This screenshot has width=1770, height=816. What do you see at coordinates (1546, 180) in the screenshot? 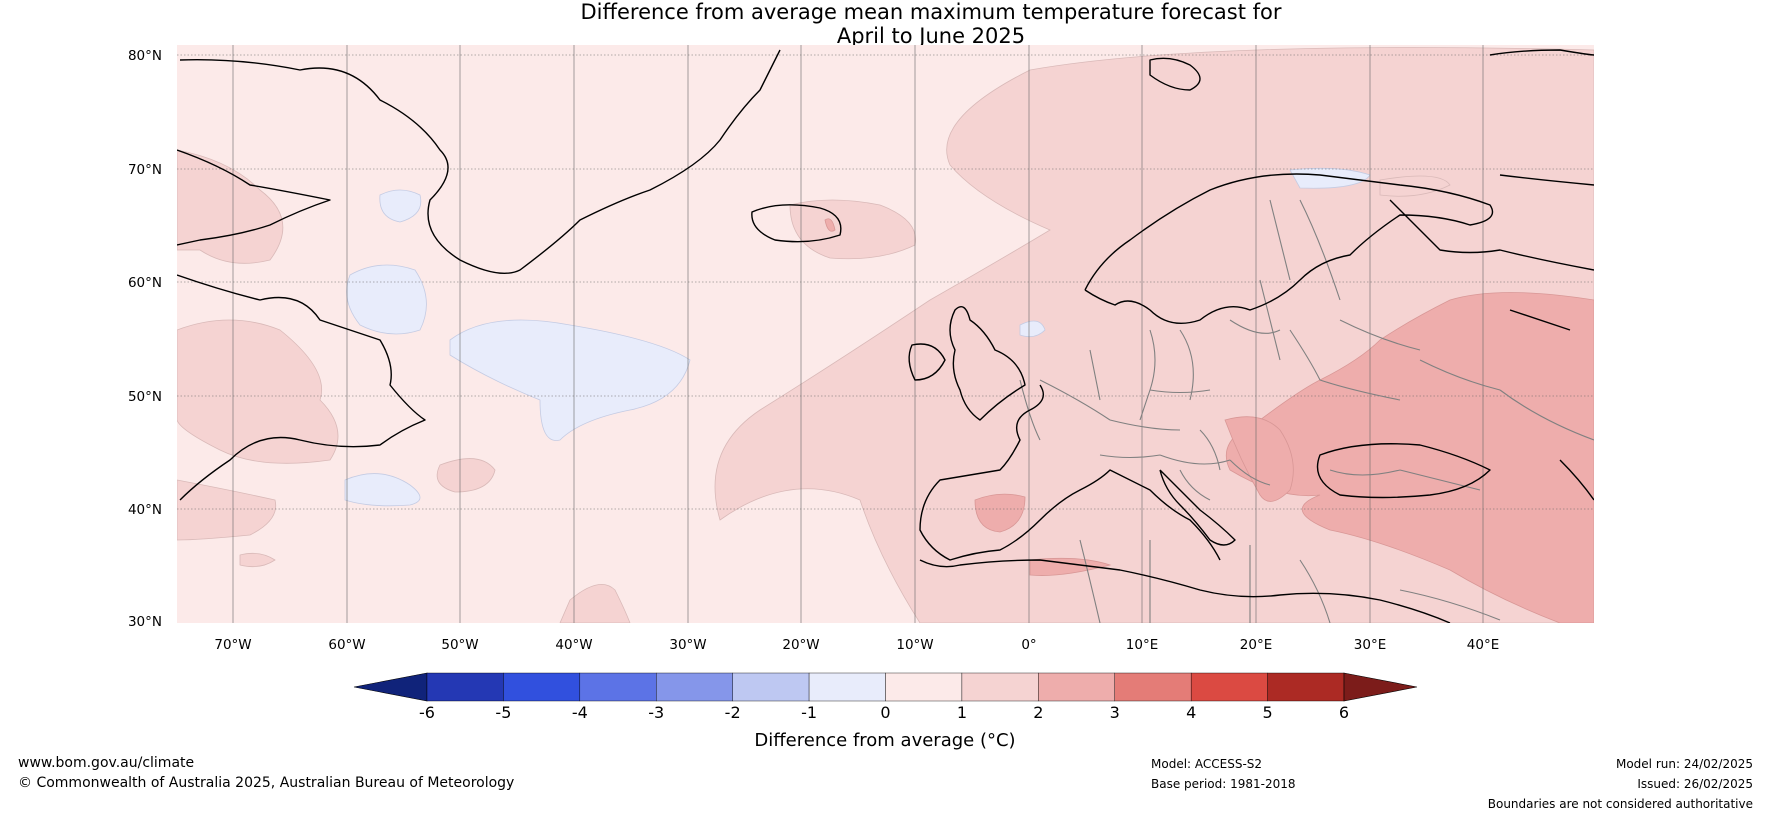
I see `russia-arctic-coast` at bounding box center [1546, 180].